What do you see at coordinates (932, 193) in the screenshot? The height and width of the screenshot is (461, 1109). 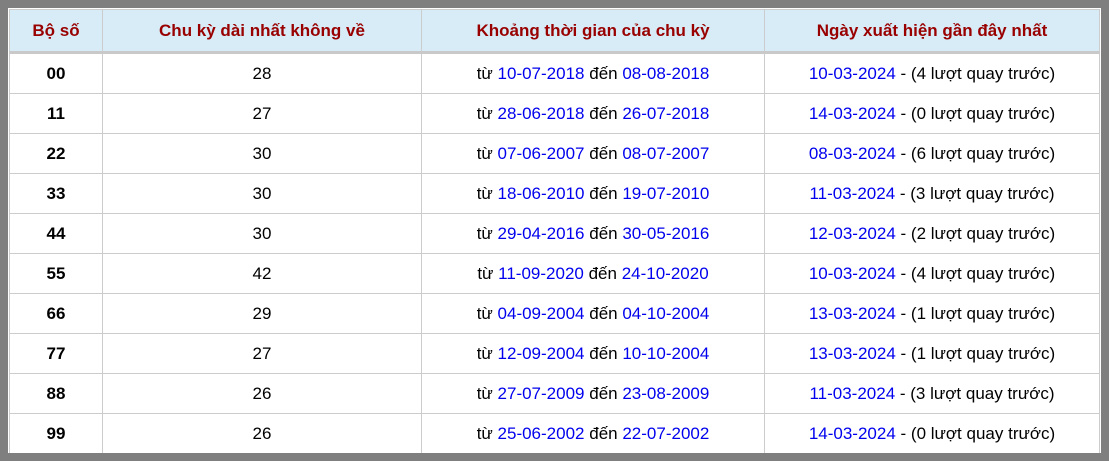 I see `recent-appearance-cell: 11-03-2024 - (3 lượt quay trước)` at bounding box center [932, 193].